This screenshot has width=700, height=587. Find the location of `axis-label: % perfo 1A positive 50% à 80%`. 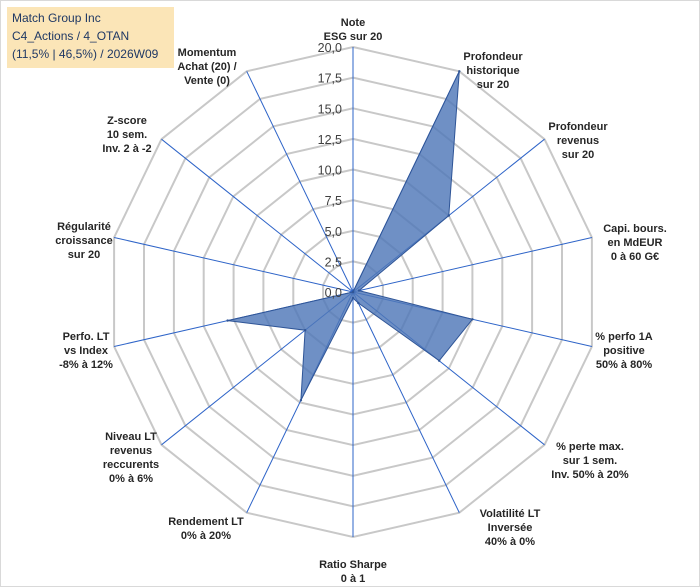

axis-label: % perfo 1A positive 50% à 80% is located at coordinates (624, 351).